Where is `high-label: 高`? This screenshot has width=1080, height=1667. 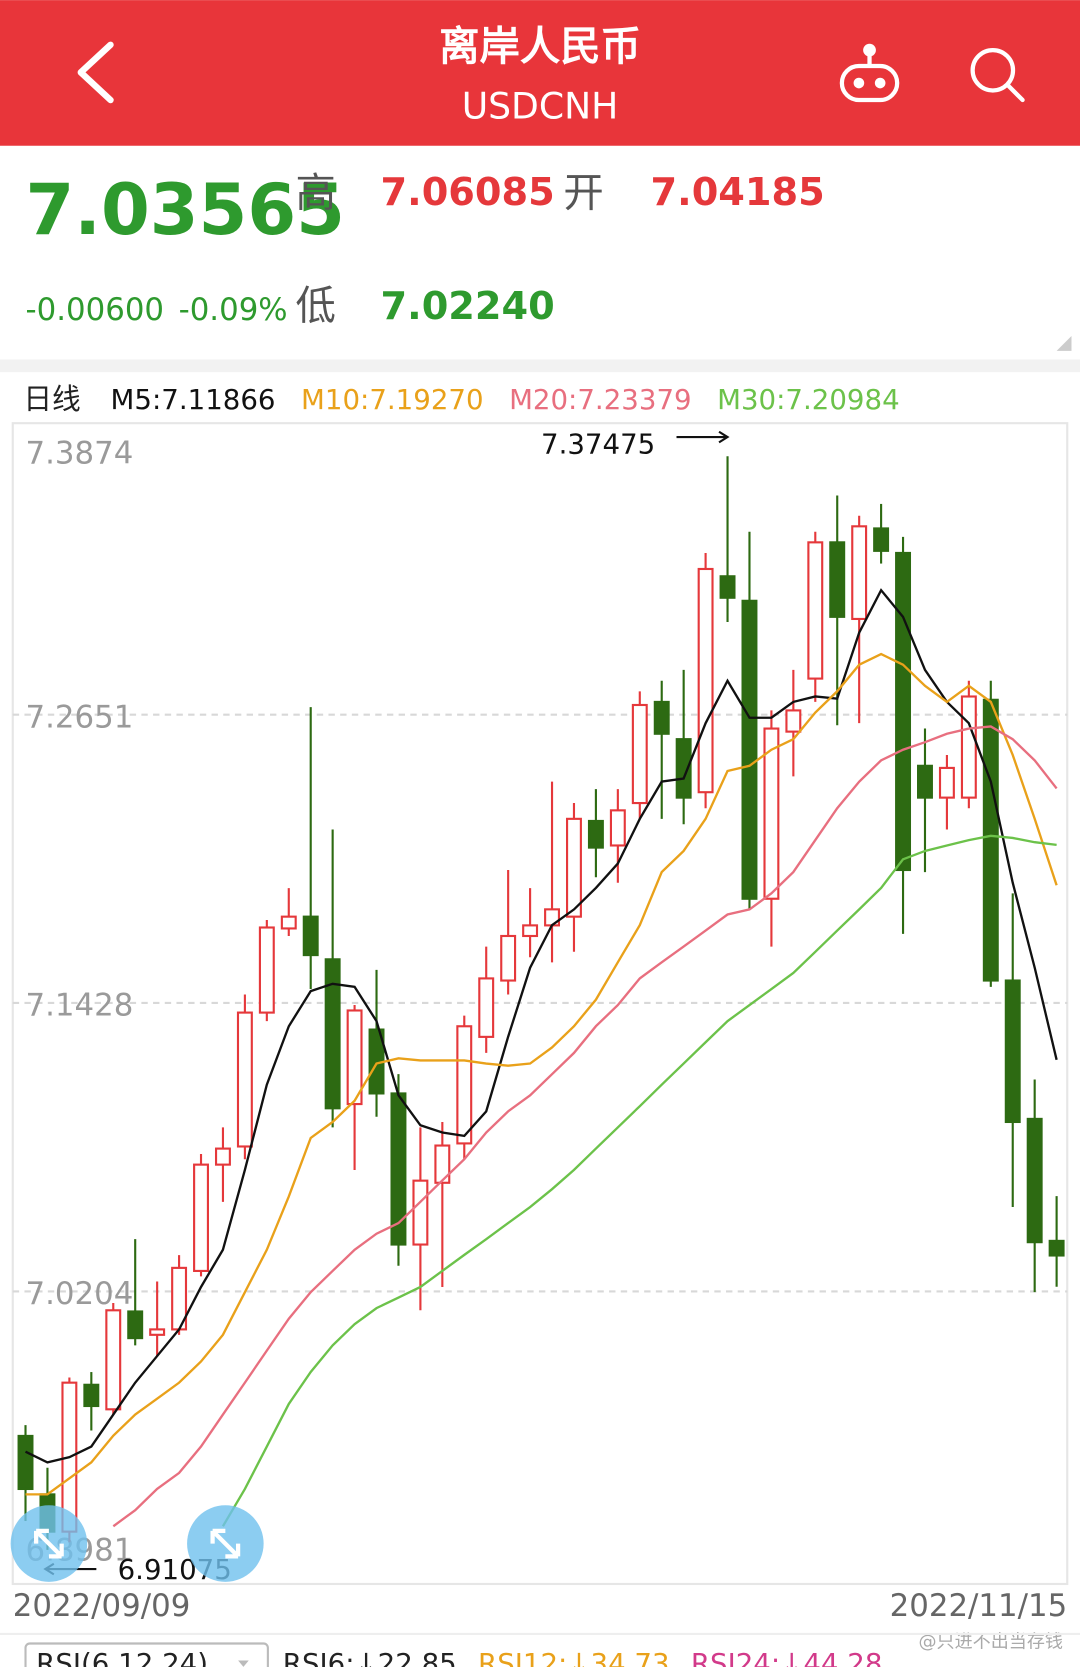
high-label: 高 is located at coordinates (316, 193).